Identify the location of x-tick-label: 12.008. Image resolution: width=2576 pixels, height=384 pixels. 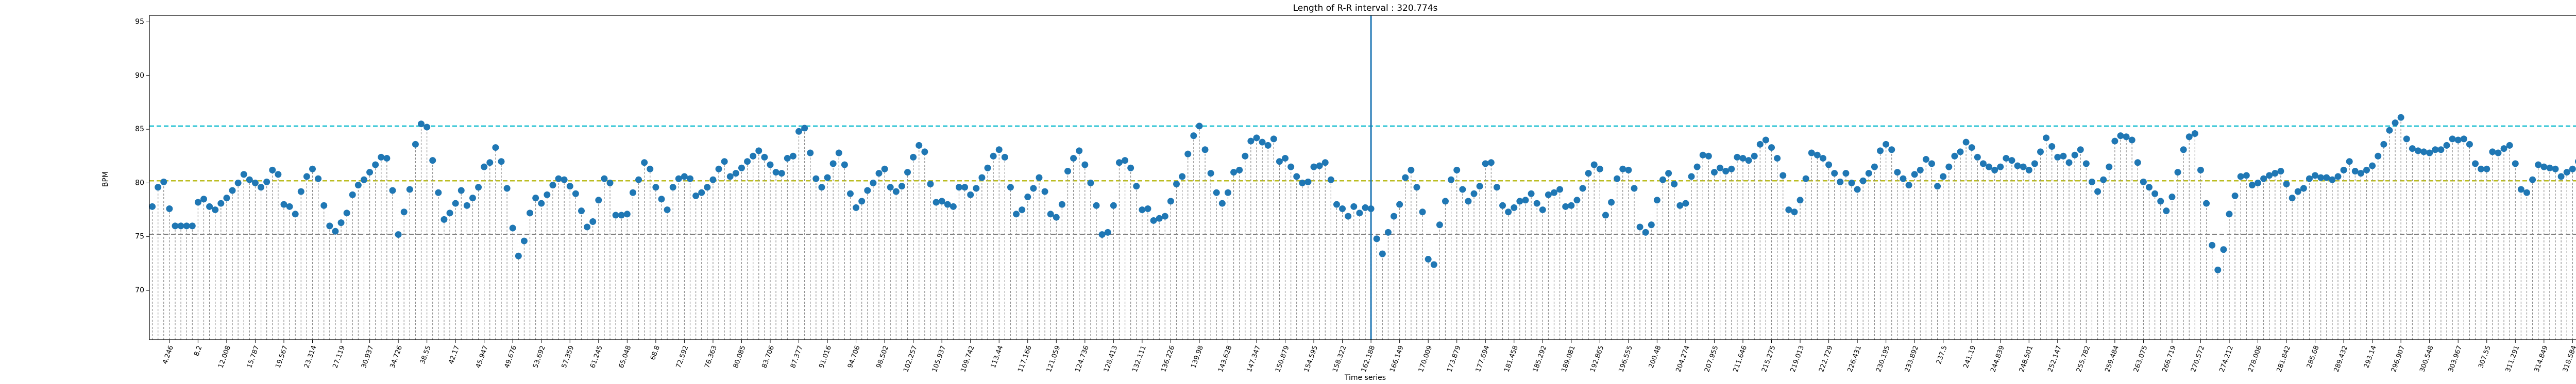
(225, 356).